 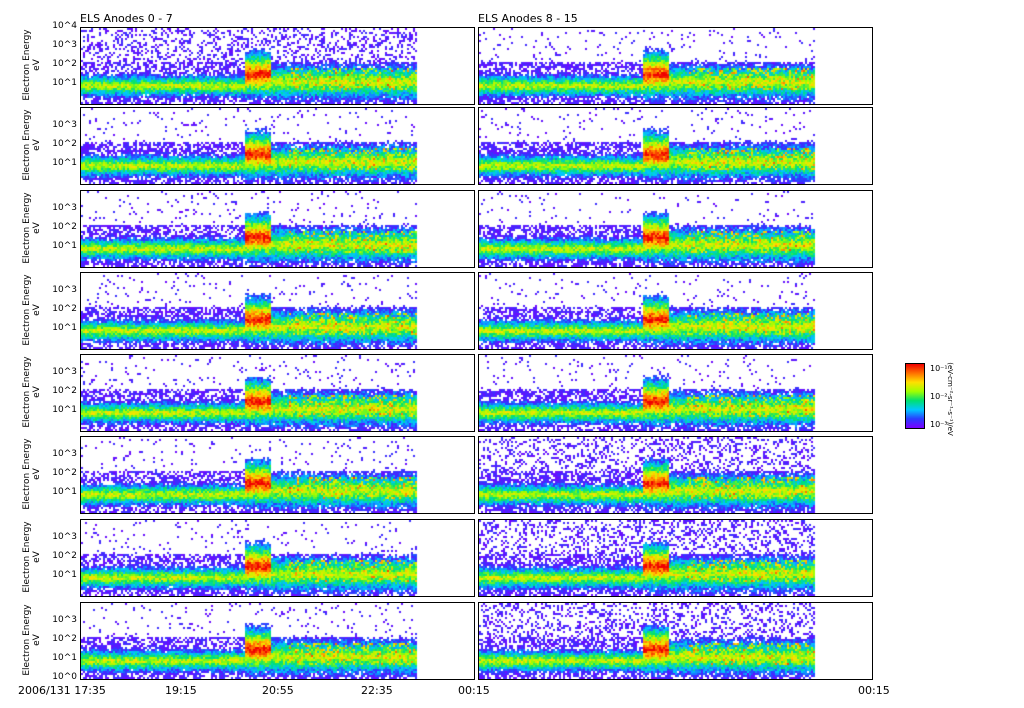 I want to click on colorbar-tick: 10⁻², so click(x=939, y=396).